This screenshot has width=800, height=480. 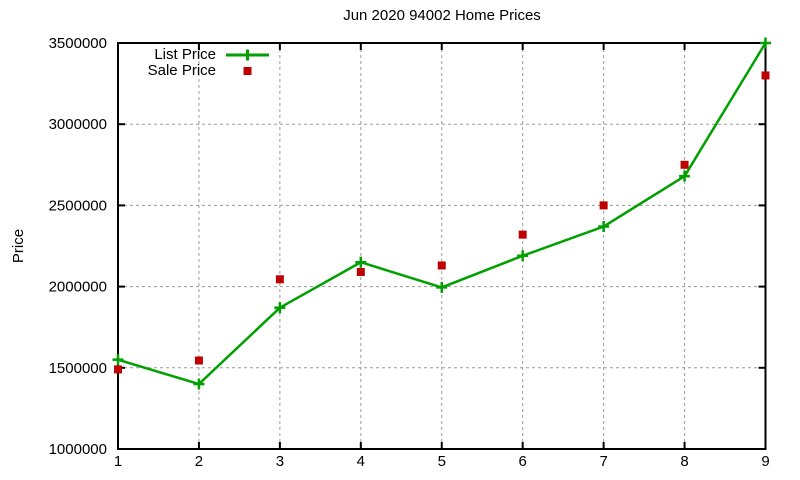 I want to click on legend-entry-list-price: List Price, so click(x=185, y=55).